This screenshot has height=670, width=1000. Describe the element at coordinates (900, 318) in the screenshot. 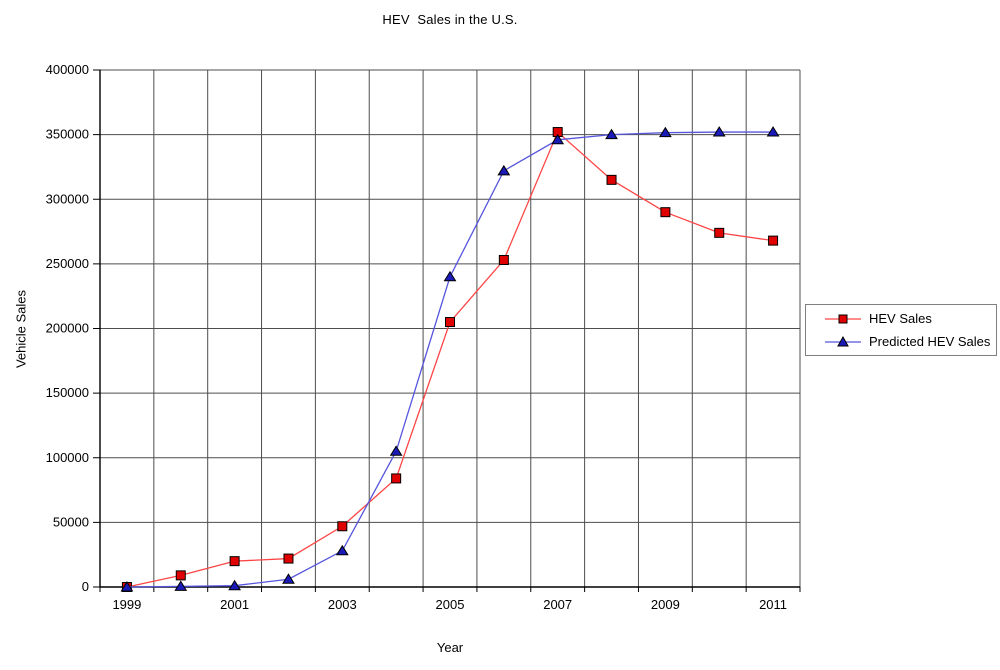

I see `legend-label: HEV Sales` at that location.